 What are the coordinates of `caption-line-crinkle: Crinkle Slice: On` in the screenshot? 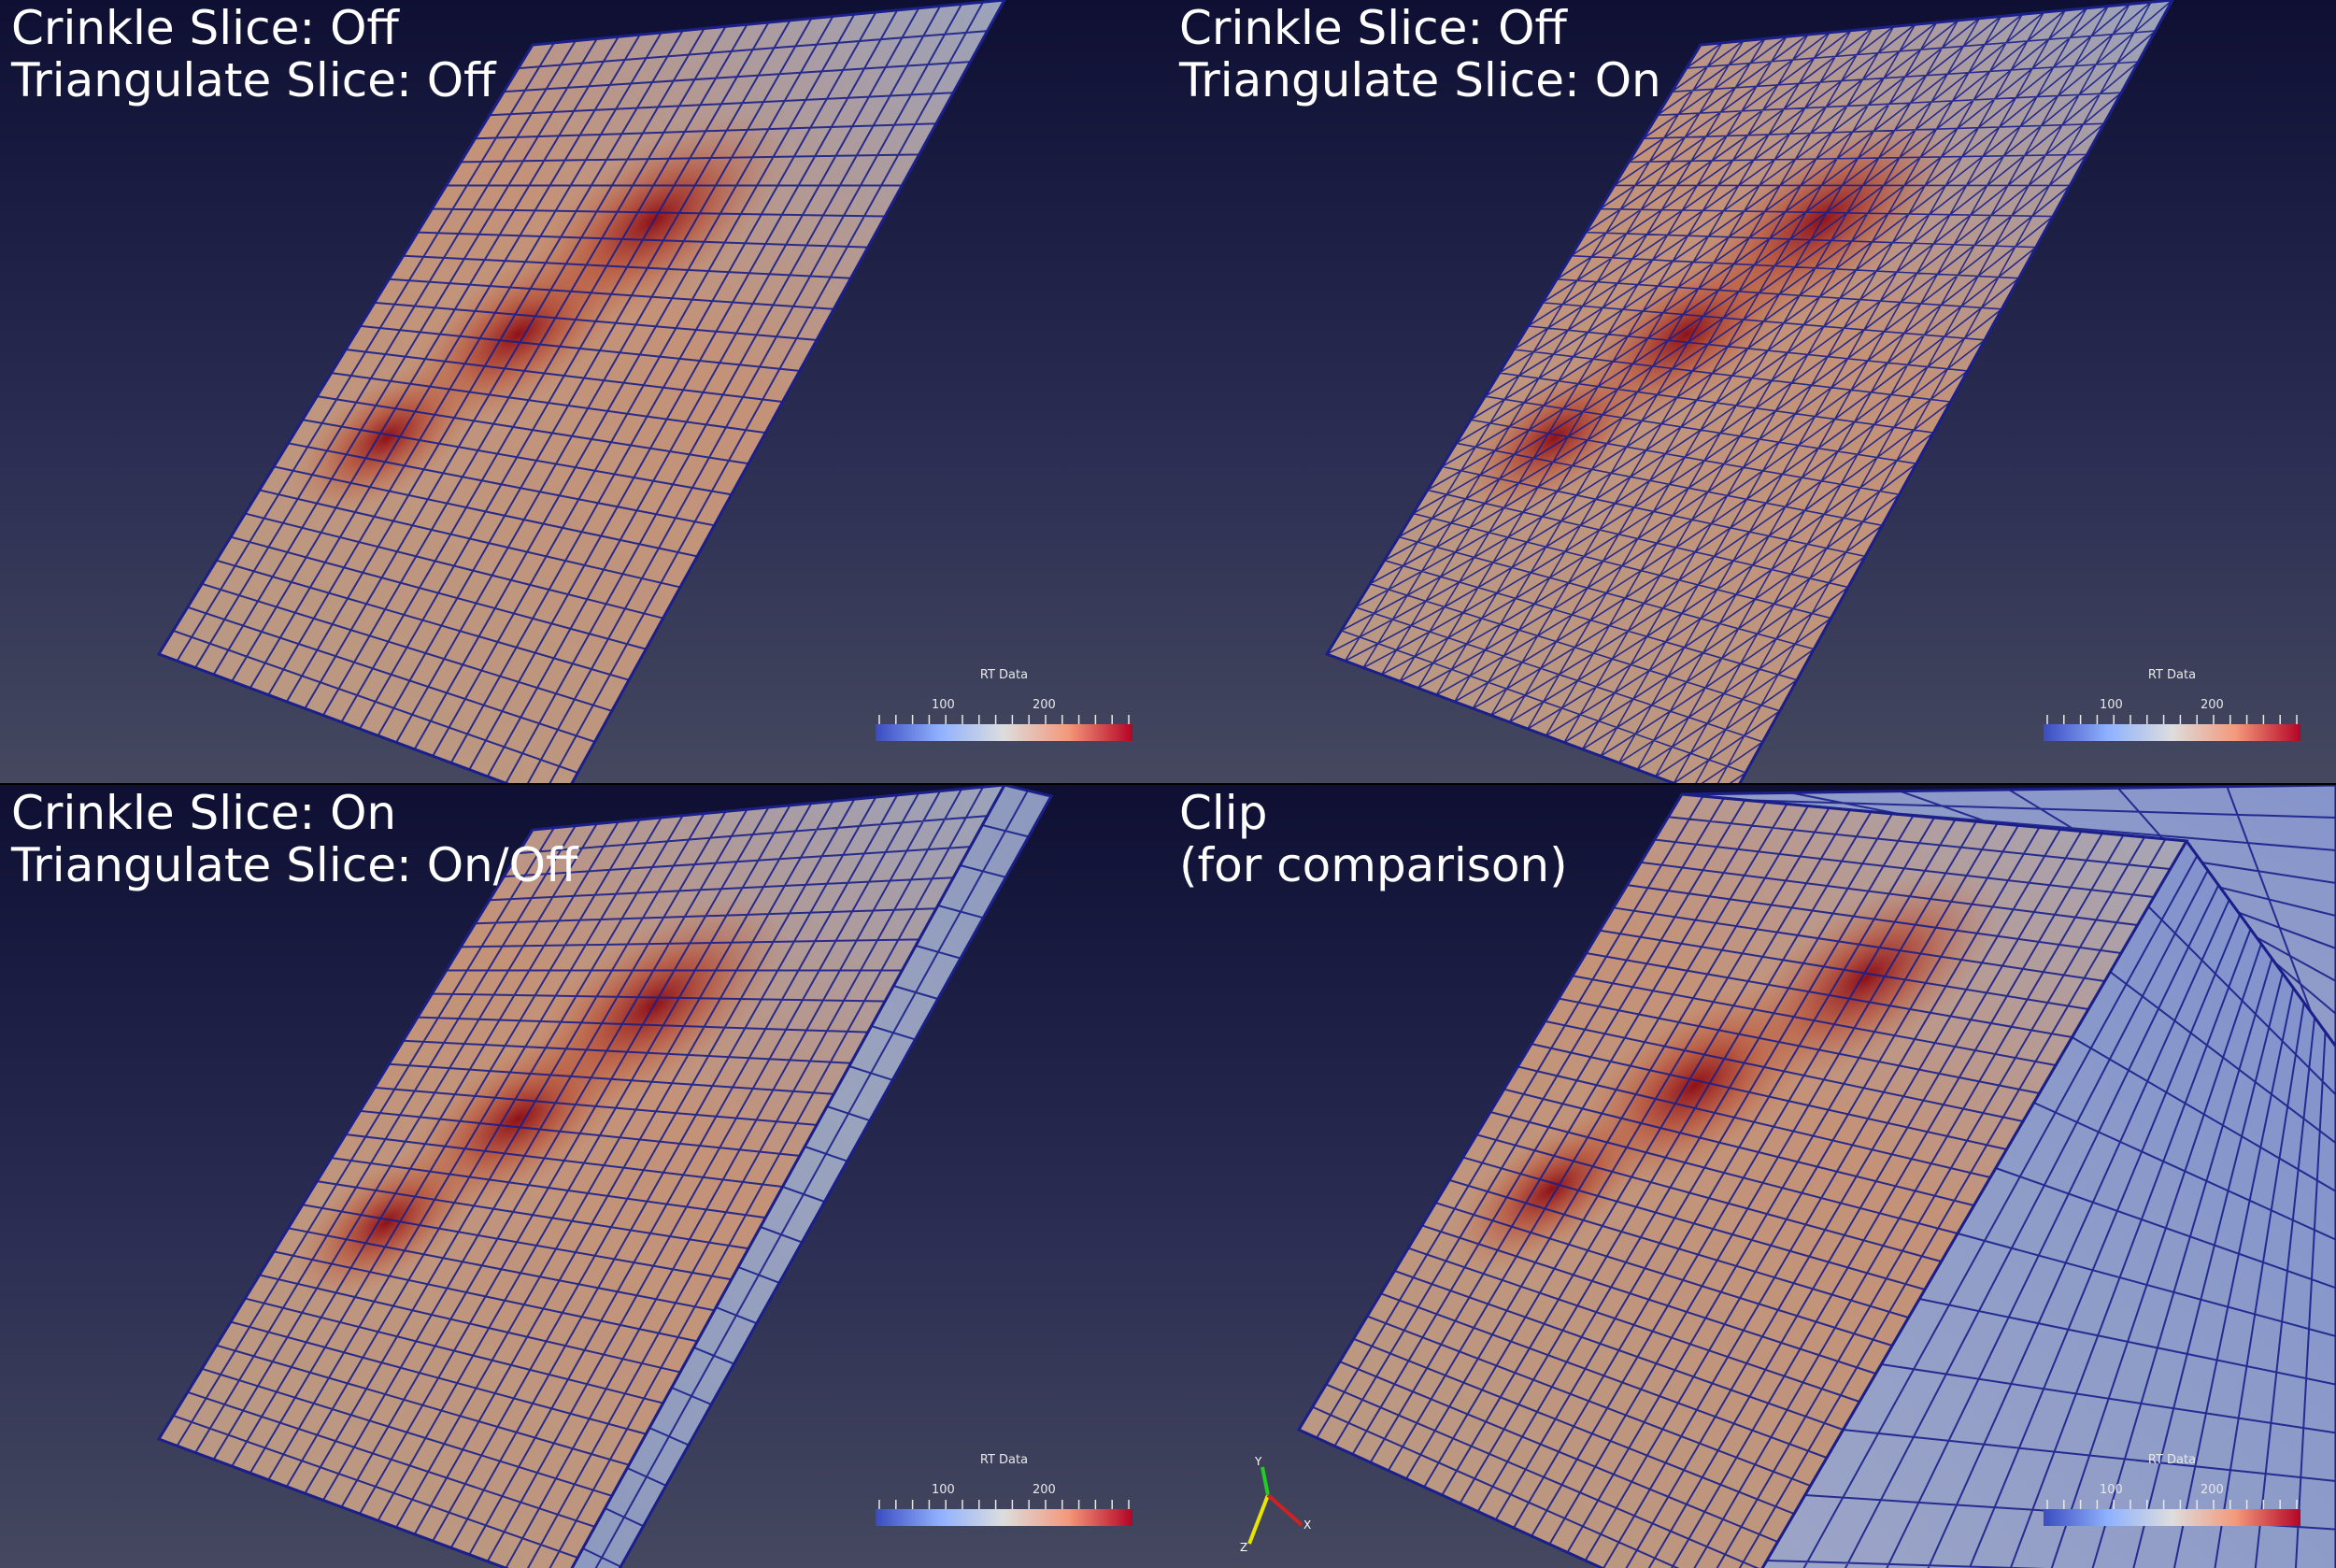 It's located at (204, 813).